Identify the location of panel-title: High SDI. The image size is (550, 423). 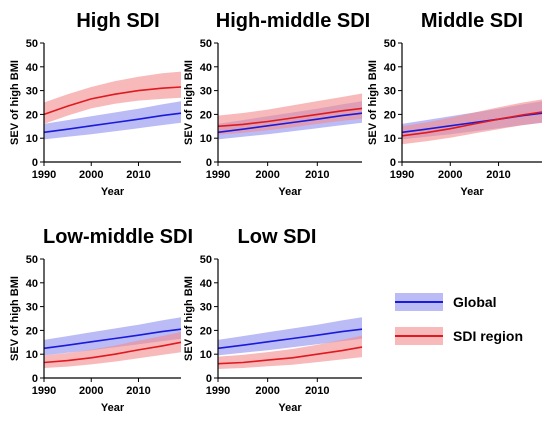
(117, 21).